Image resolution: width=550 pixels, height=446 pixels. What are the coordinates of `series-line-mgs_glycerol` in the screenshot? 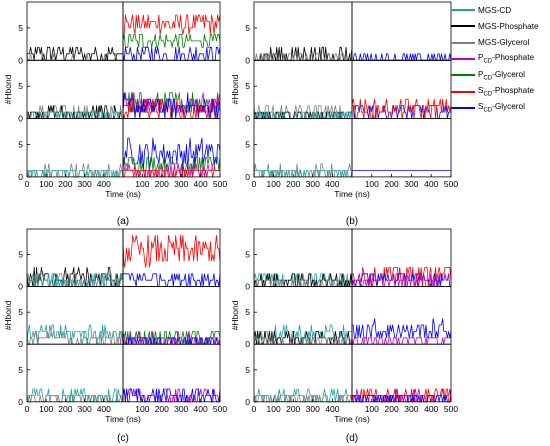 It's located at (75, 399).